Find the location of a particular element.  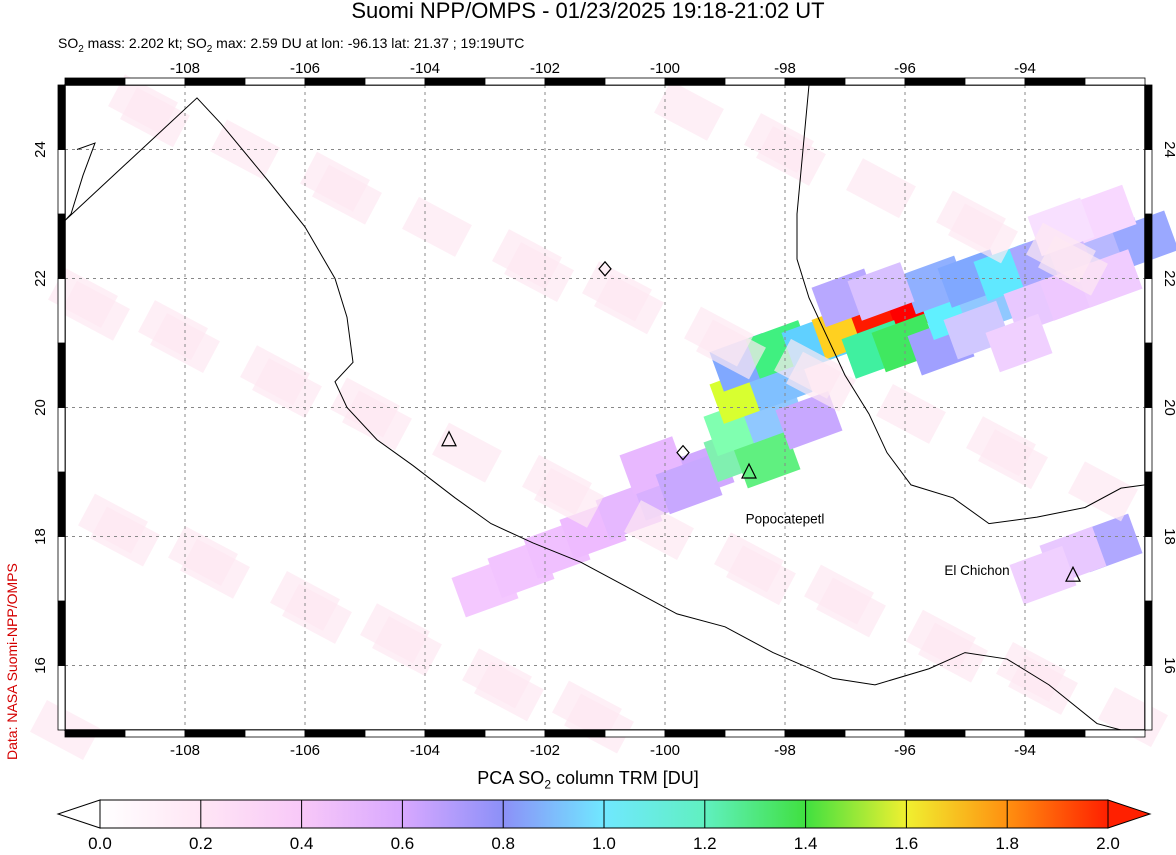

lat-tick-label-left: 18 is located at coordinates (40, 536).